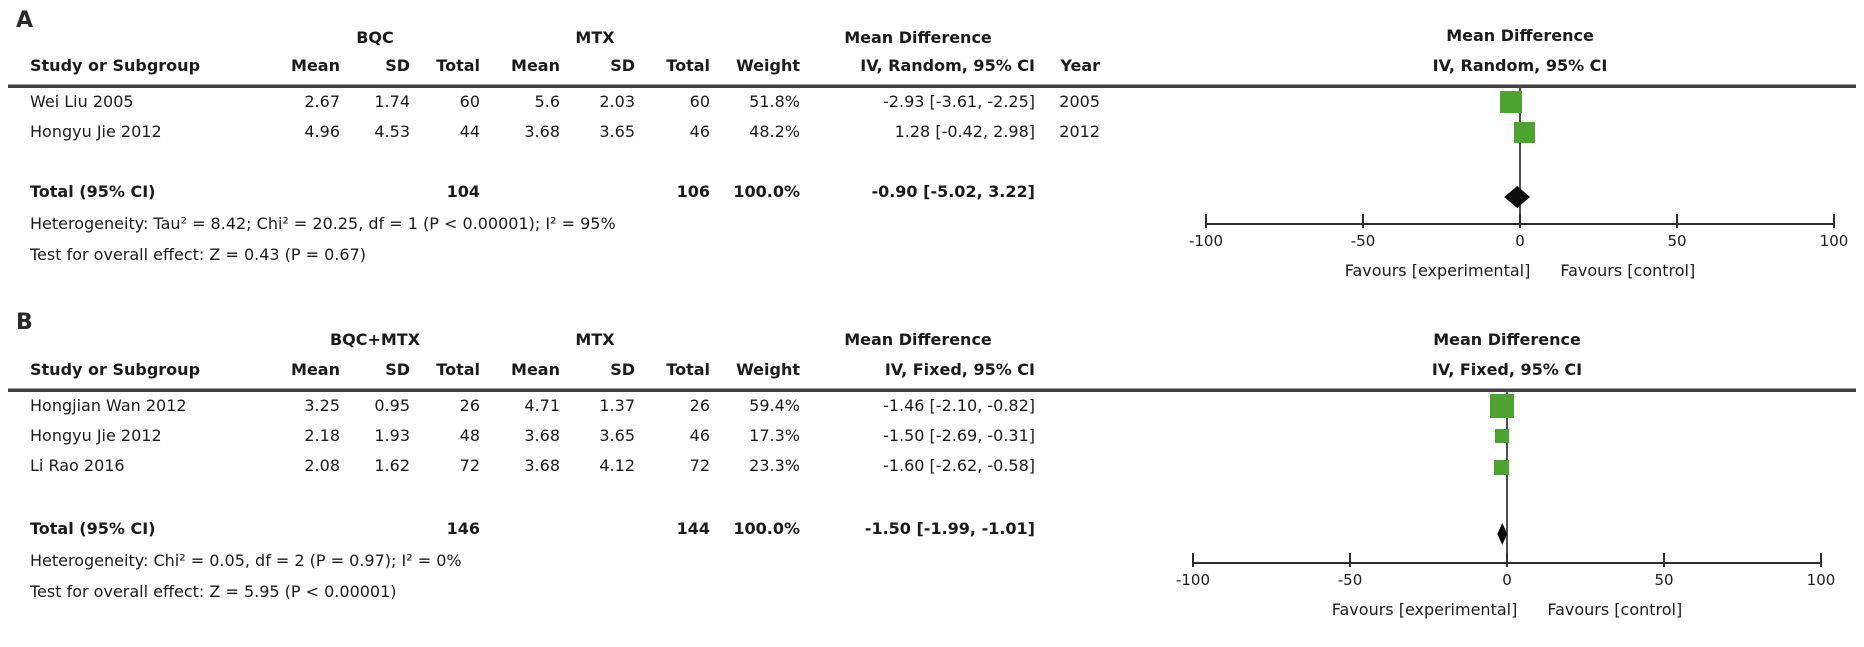  What do you see at coordinates (1080, 65) in the screenshot?
I see `col-header-year: Year` at bounding box center [1080, 65].